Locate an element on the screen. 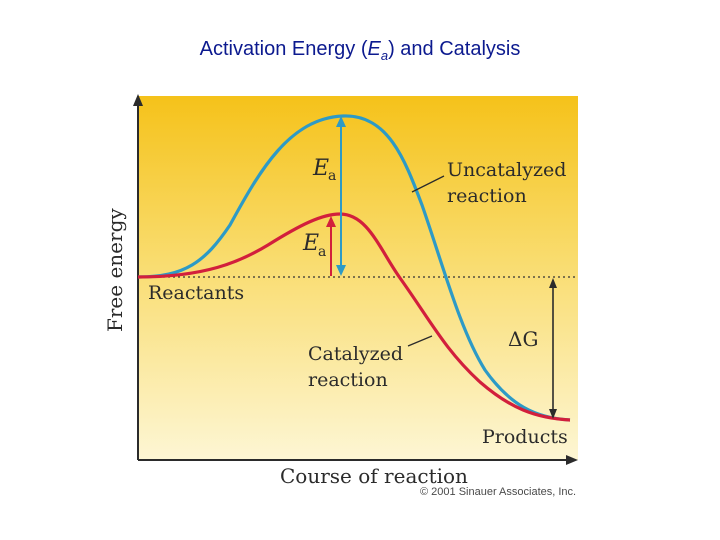 The image size is (720, 540). uncatalyzed-label-line1: Uncatalyzed is located at coordinates (506, 170).